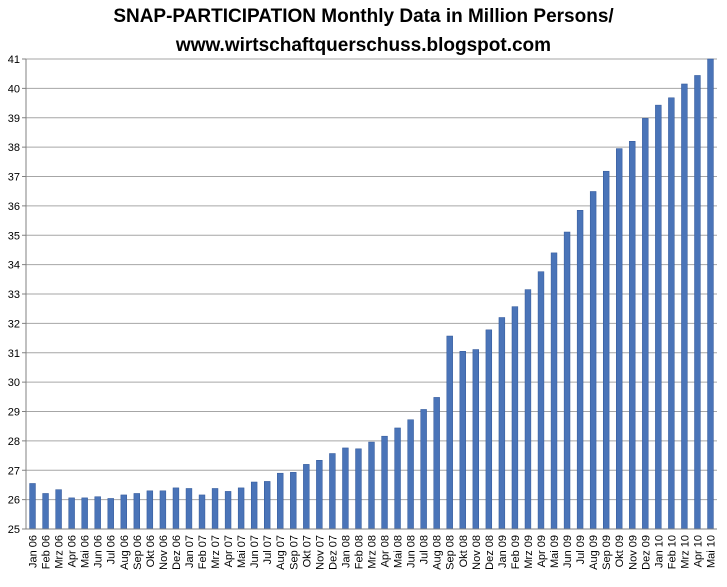 The height and width of the screenshot is (587, 727). I want to click on x-tick-label: Apr 10, so click(698, 551).